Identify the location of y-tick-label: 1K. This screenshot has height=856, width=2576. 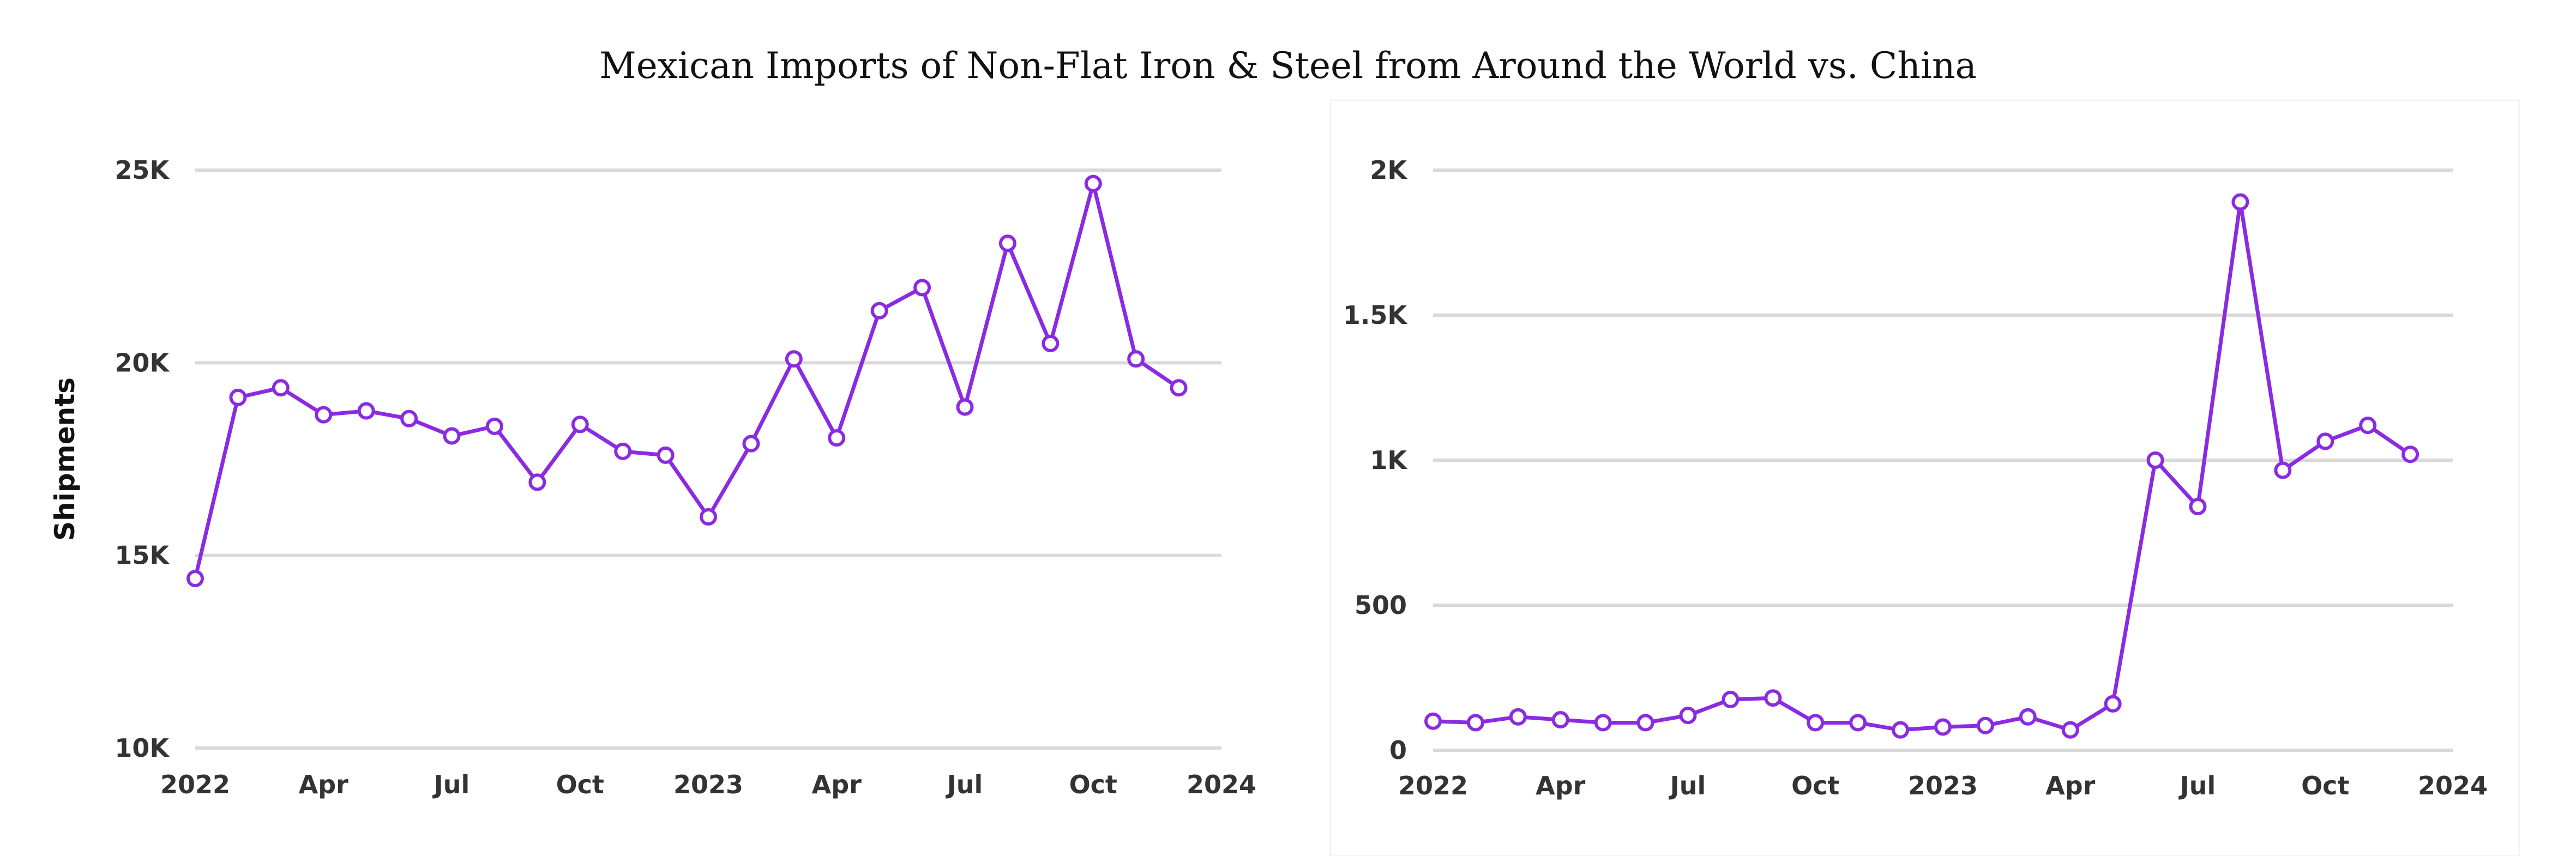
(1389, 460).